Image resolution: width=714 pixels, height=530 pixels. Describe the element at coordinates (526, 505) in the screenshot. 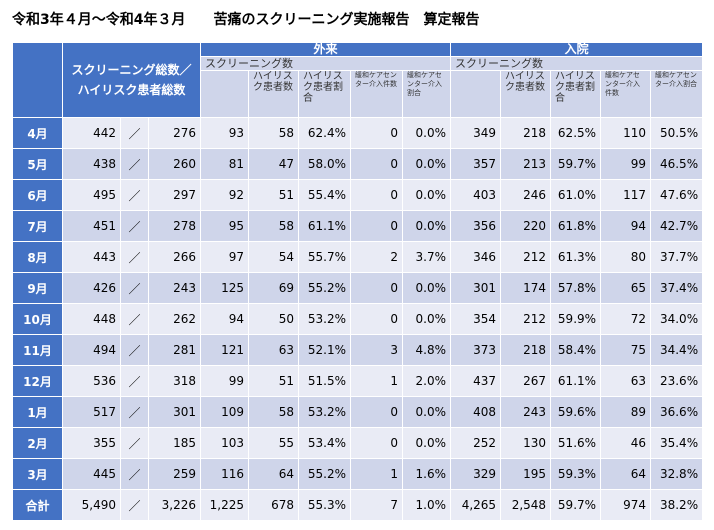

I see `value-cell: 2,548` at that location.